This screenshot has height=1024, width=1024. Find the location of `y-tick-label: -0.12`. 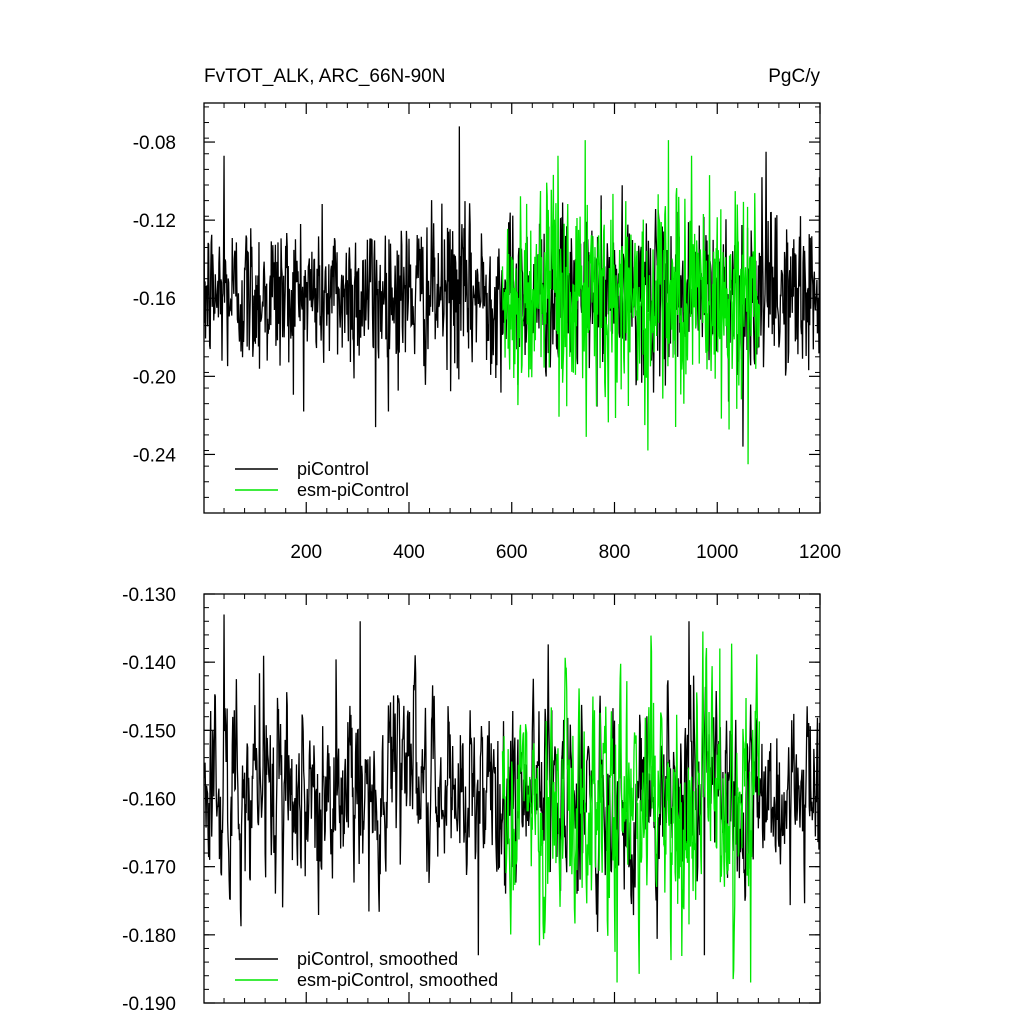

y-tick-label: -0.12 is located at coordinates (154, 221).